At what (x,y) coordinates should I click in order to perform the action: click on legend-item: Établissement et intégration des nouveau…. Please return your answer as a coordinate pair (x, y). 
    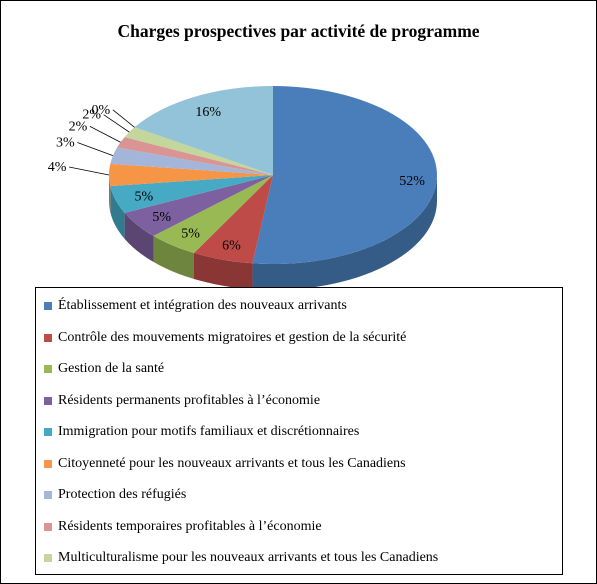
    Looking at the image, I should click on (195, 306).